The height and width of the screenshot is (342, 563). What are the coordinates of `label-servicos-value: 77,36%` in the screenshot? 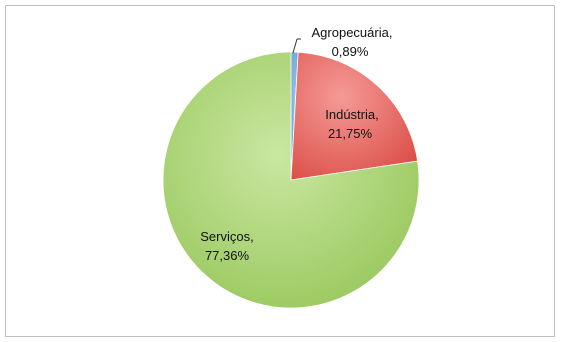 It's located at (227, 255).